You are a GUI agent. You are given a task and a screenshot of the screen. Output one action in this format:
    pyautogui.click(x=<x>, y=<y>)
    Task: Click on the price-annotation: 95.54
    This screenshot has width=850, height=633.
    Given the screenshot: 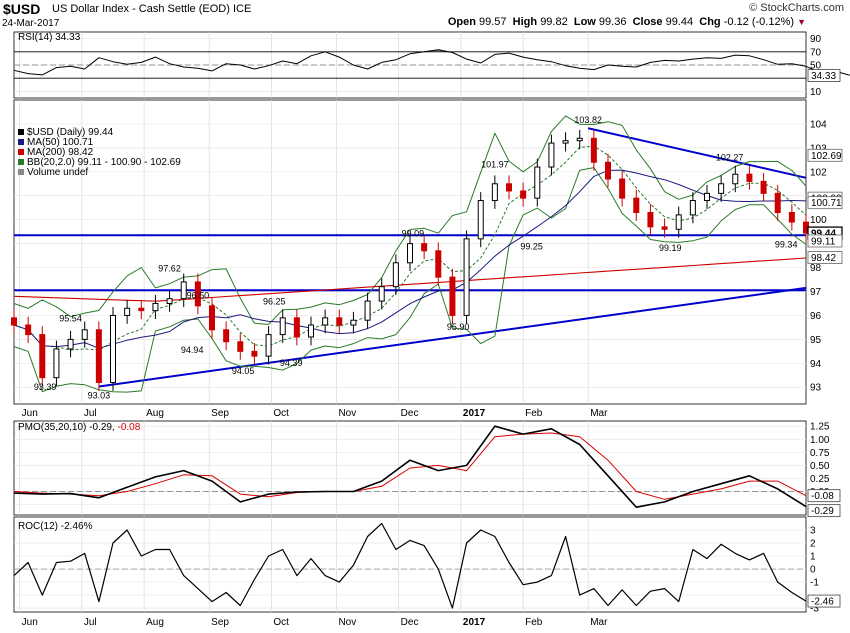 What is the action you would take?
    pyautogui.click(x=70, y=318)
    